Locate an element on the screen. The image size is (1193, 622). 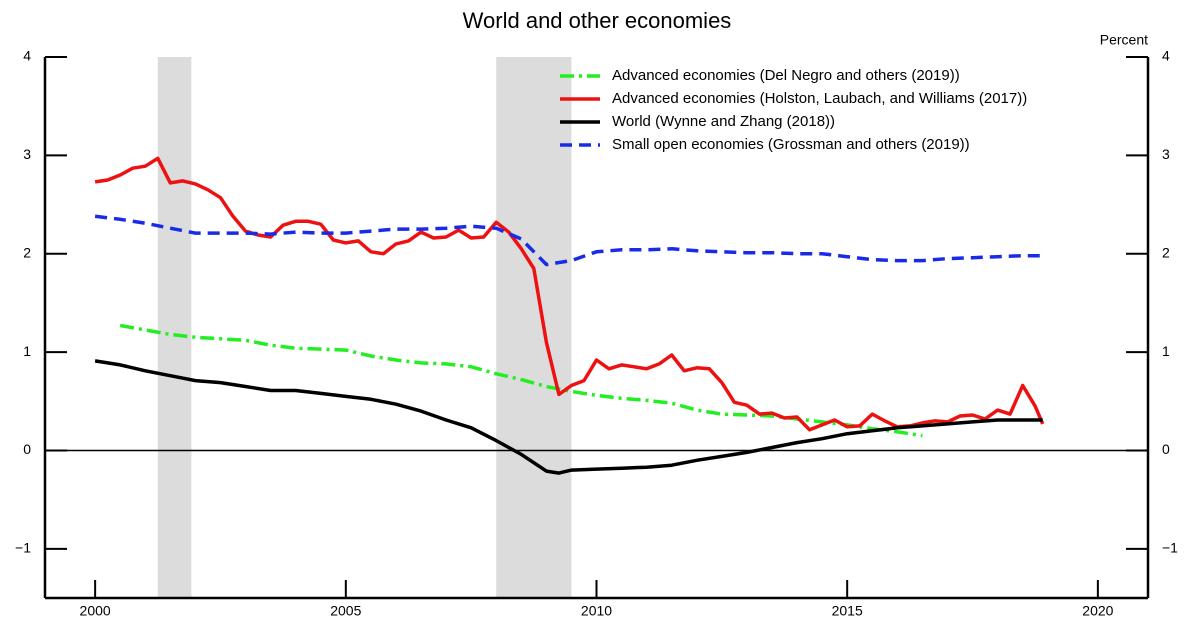
x-tick-label: 2010 is located at coordinates (596, 611).